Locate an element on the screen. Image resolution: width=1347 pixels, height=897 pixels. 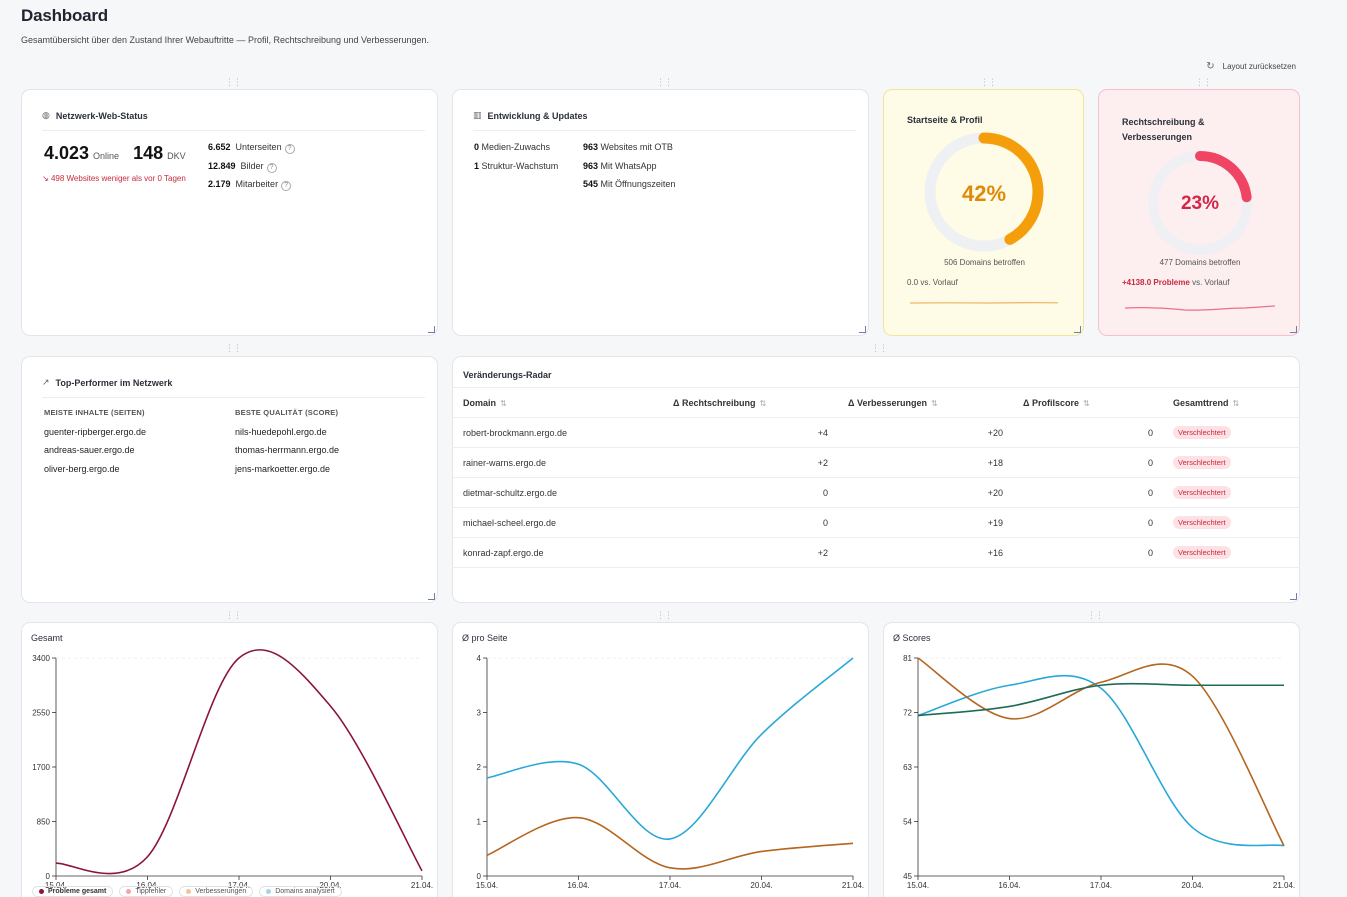
x-tick-label: 21.04. is located at coordinates (1284, 885).